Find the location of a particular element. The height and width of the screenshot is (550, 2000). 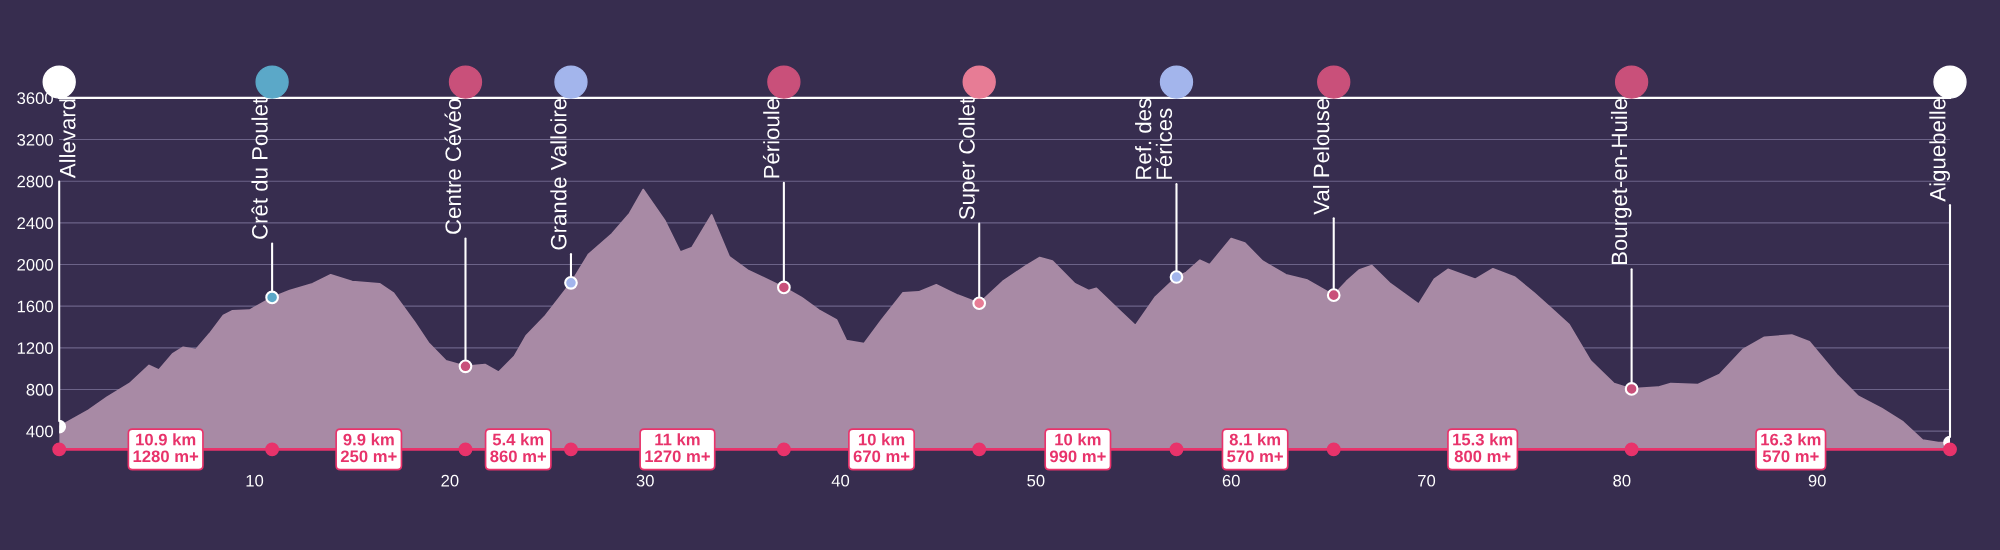

x-tick-label: 90 is located at coordinates (1817, 480).